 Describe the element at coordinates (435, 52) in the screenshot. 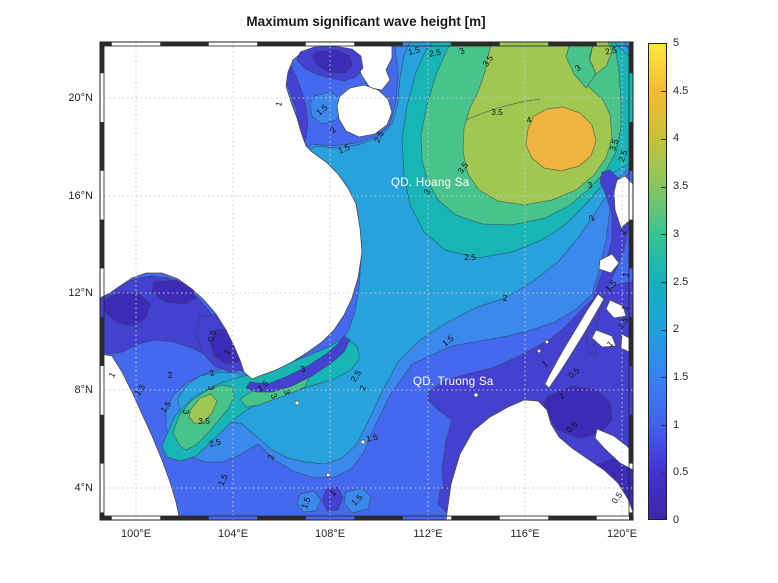

I see `contour-label-6: 2.5` at that location.